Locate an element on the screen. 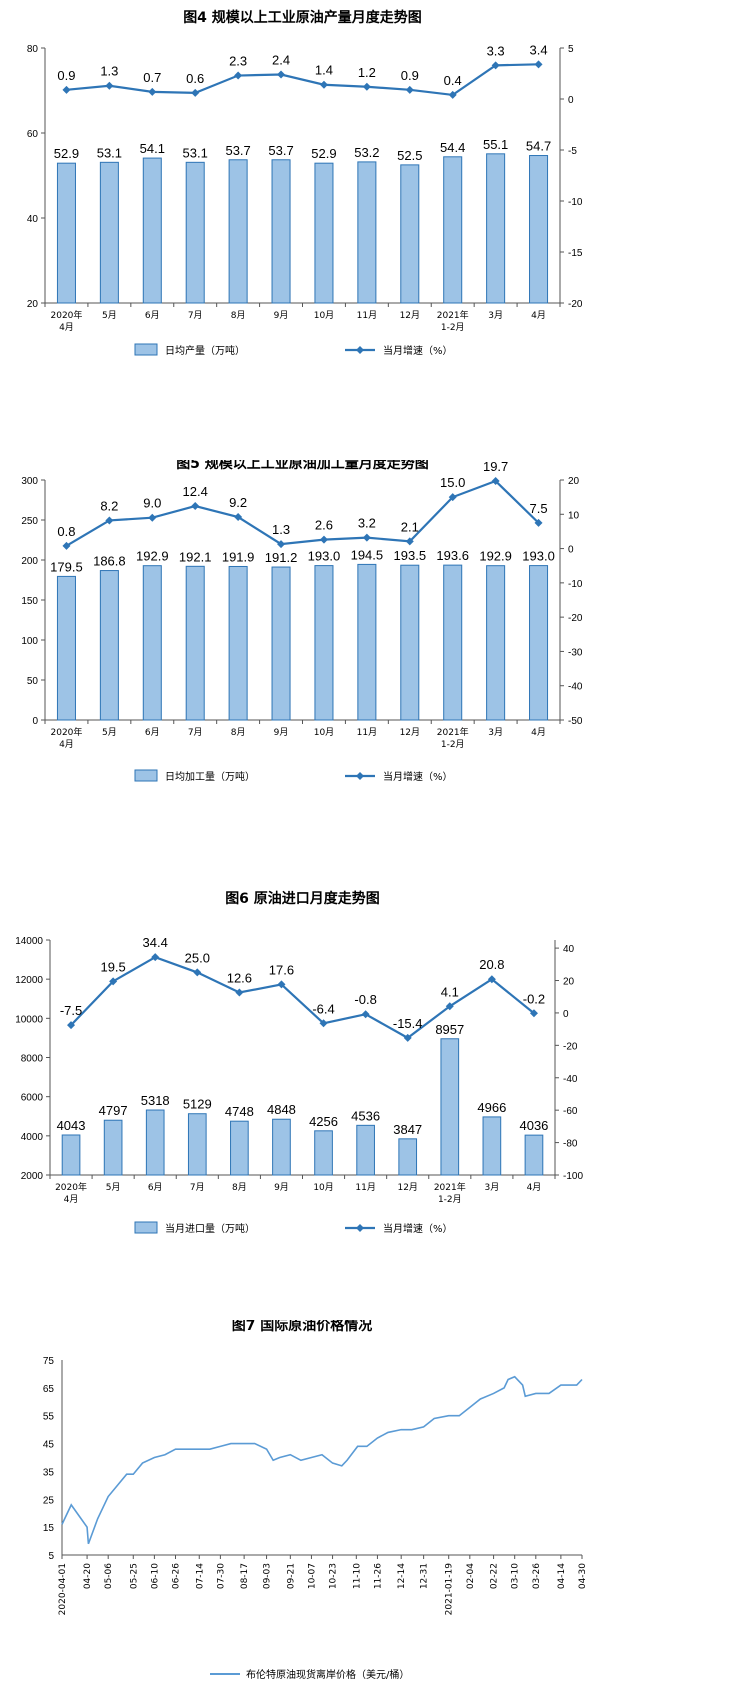 This screenshot has width=729, height=1703. bar-value-label: 192.1 is located at coordinates (195, 556).